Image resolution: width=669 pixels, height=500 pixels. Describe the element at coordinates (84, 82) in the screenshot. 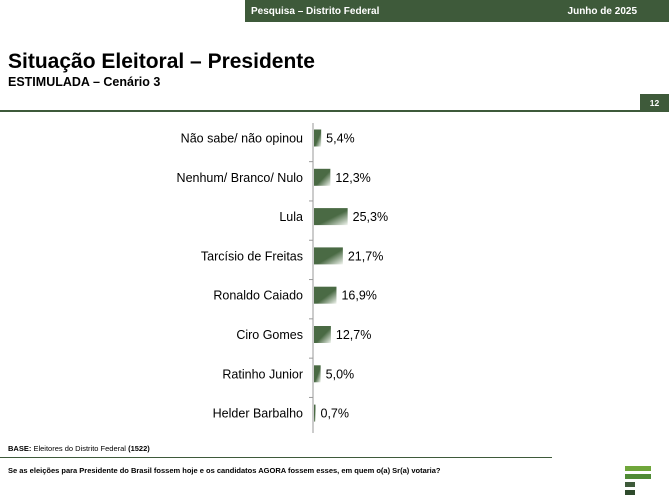

I see `page-subtitle: ESTIMULADA – Cenário 3` at that location.